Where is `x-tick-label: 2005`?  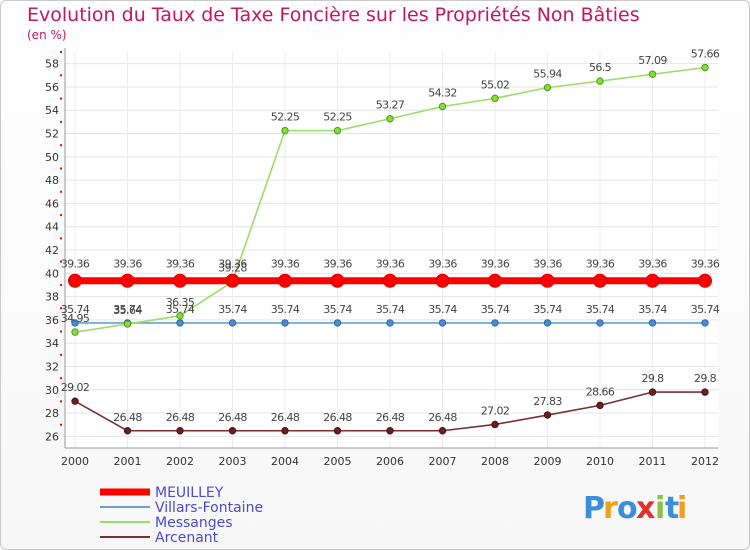 x-tick-label: 2005 is located at coordinates (338, 461).